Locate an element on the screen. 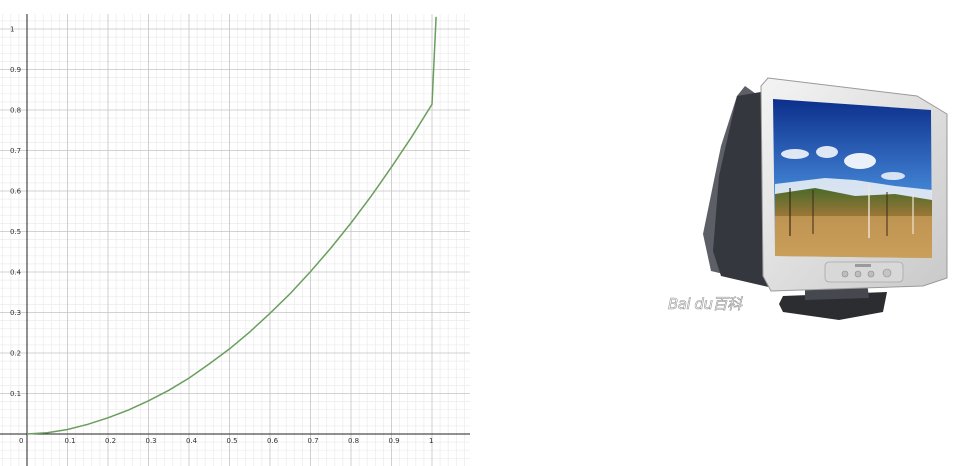 This screenshot has height=466, width=962. y-tick-label: 0.8 is located at coordinates (15, 111).